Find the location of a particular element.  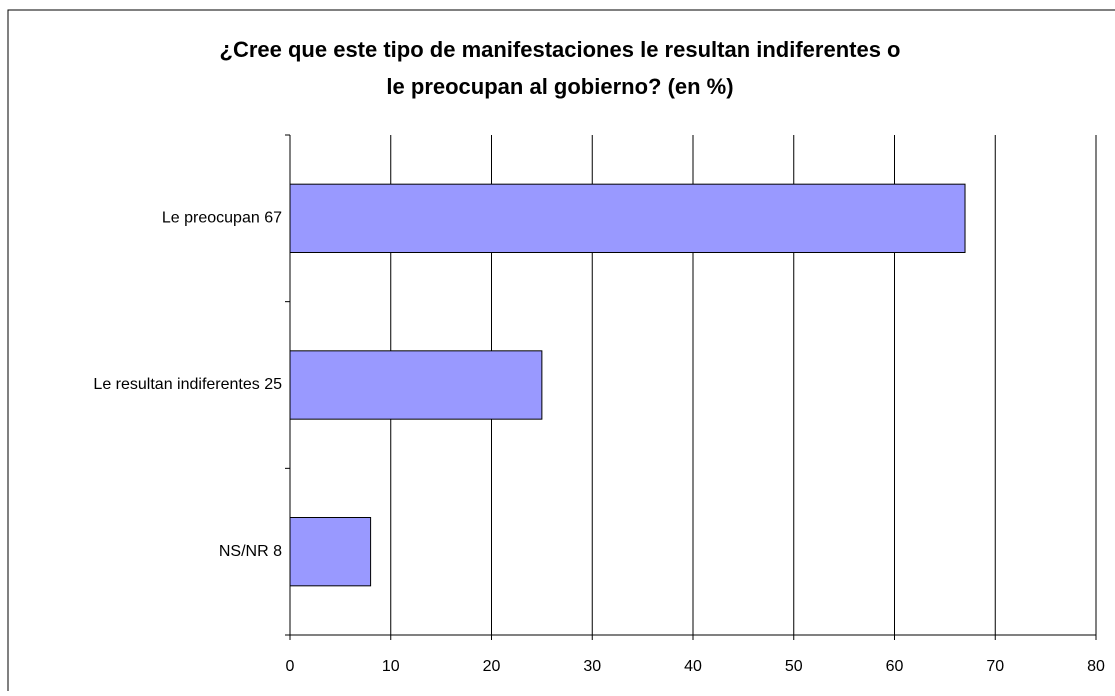

x-tick-label: 10 is located at coordinates (391, 666).